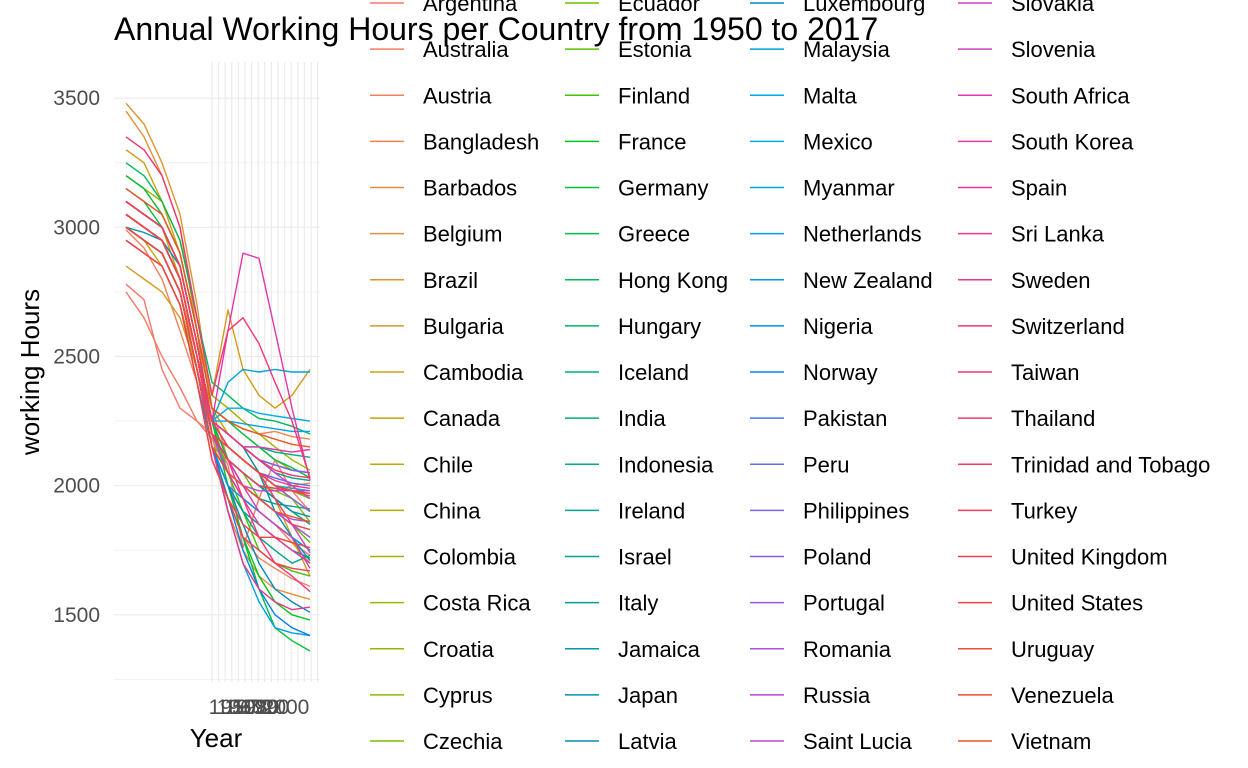 The width and height of the screenshot is (1248, 768). What do you see at coordinates (481, 141) in the screenshot?
I see `legend-label: Bangladesh` at bounding box center [481, 141].